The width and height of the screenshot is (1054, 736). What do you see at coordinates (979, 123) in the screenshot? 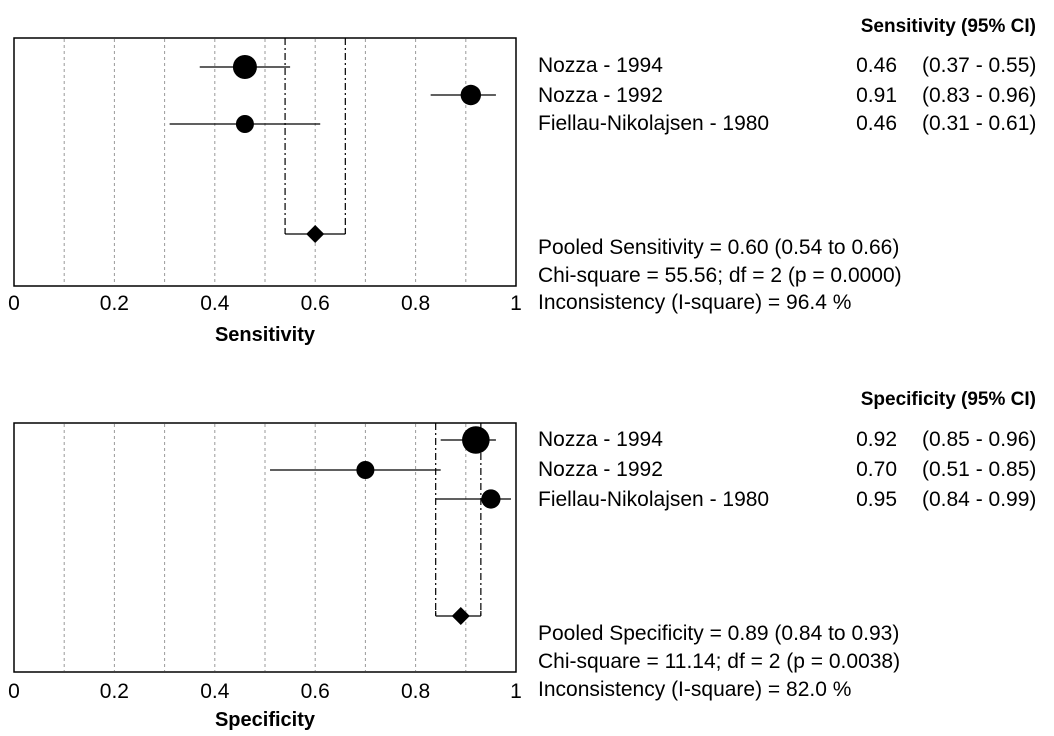
I see `study-ci: (0.31 - 0.61)` at bounding box center [979, 123].